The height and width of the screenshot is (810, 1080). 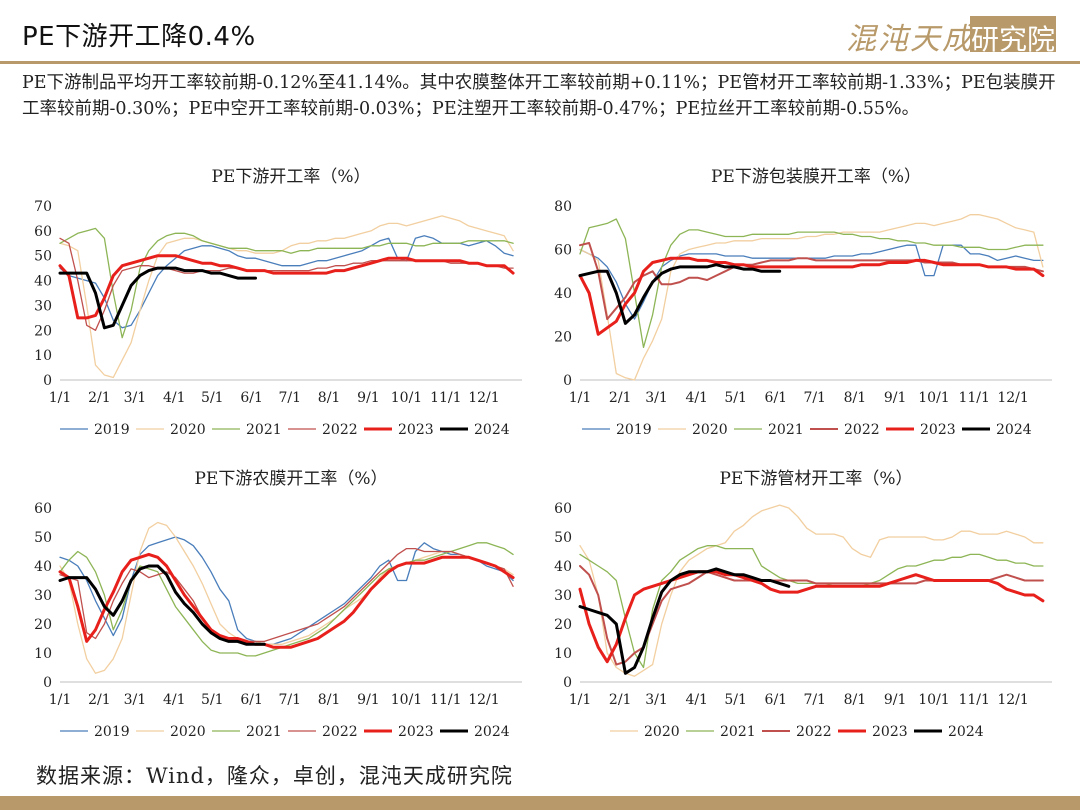 What do you see at coordinates (286, 595) in the screenshot?
I see `series-line-2022` at bounding box center [286, 595].